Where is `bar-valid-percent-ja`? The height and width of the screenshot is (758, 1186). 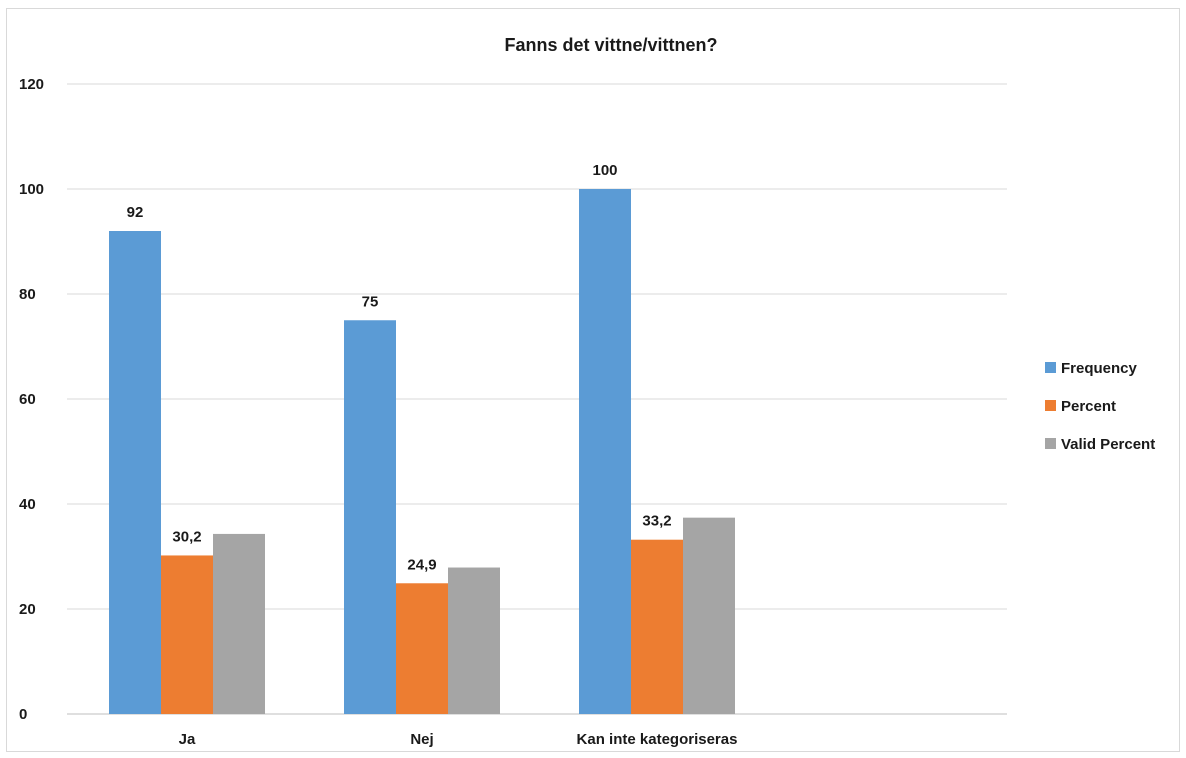
bar-valid-percent-ja is located at coordinates (239, 623).